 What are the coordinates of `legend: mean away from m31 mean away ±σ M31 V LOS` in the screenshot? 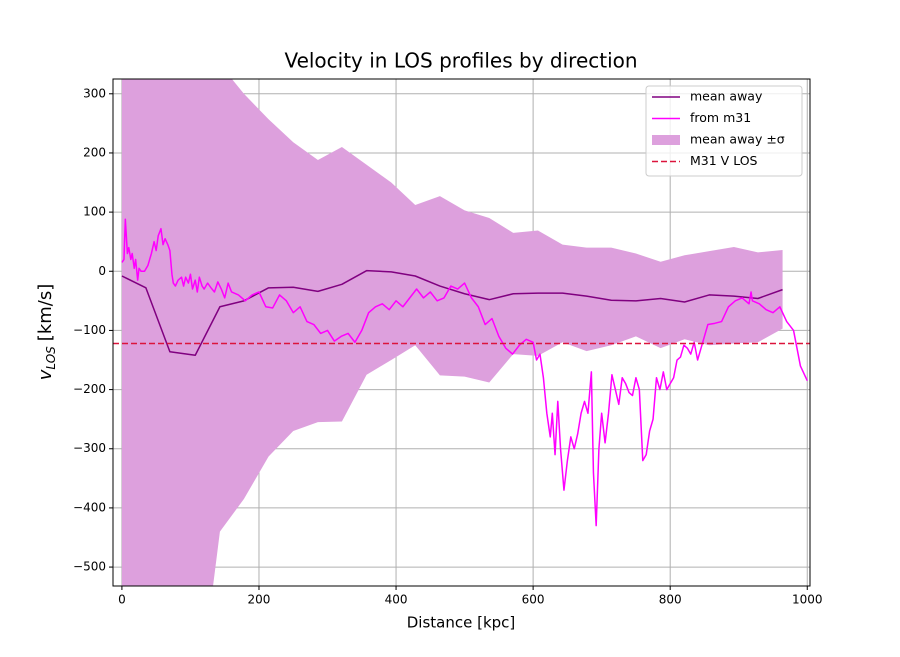 It's located at (724, 131).